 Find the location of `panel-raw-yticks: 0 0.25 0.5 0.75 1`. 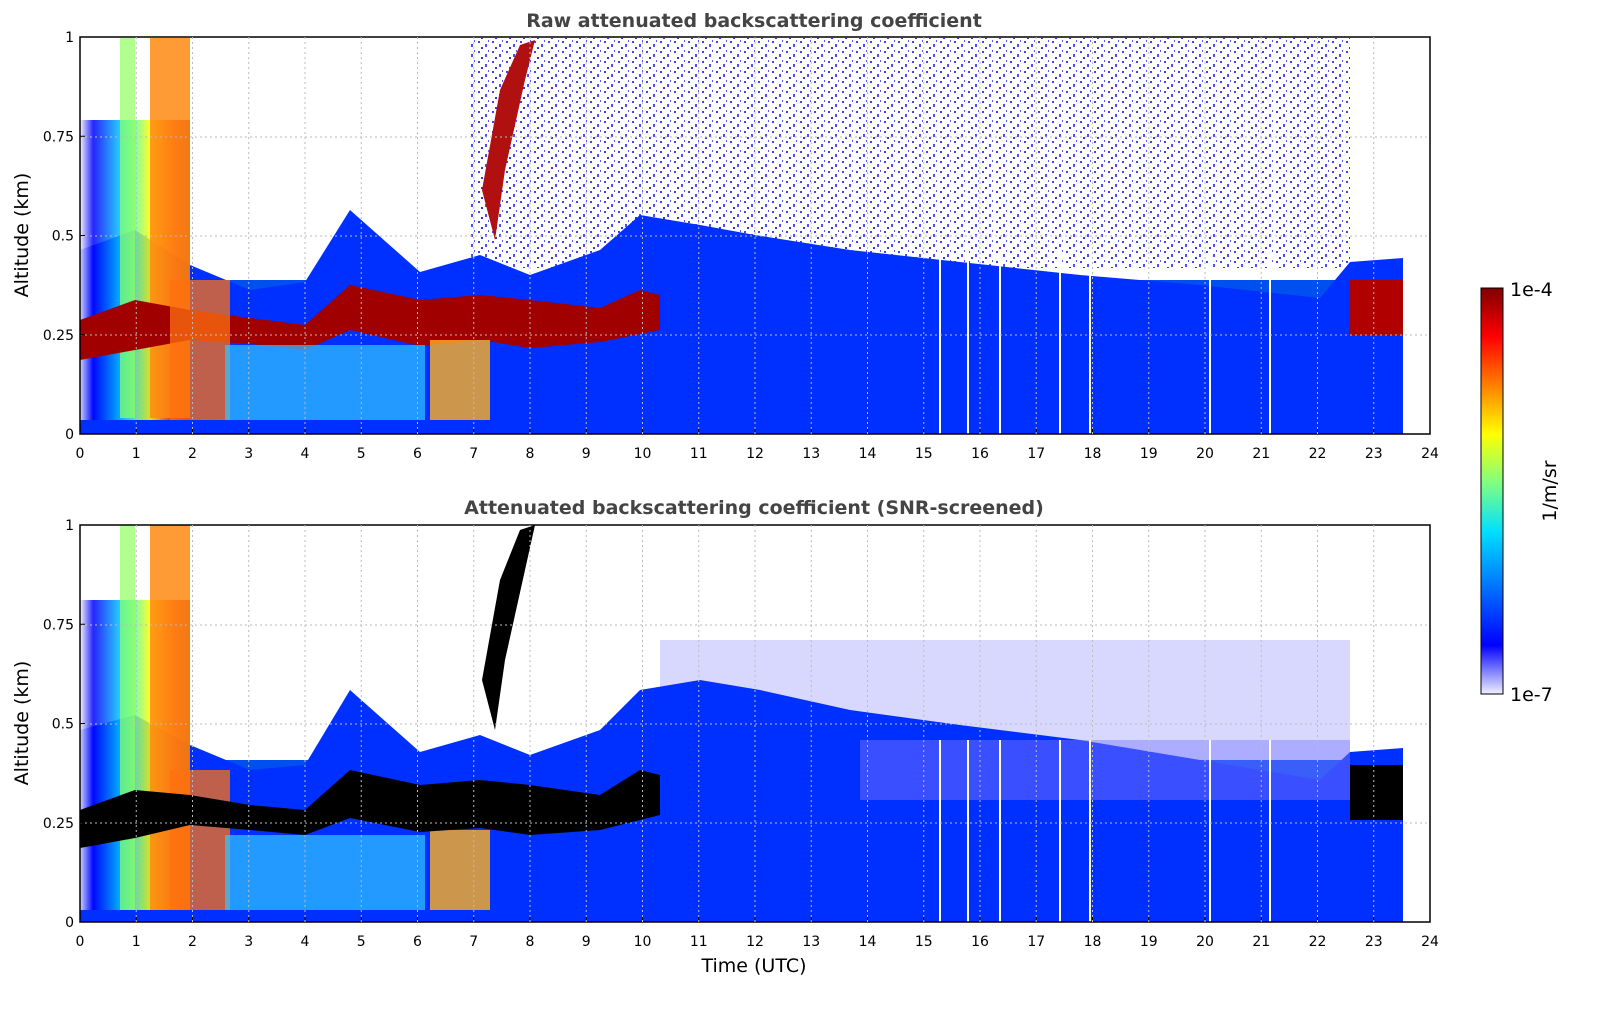

panel-raw-yticks: 0 0.25 0.5 0.75 1 is located at coordinates (64, 236).